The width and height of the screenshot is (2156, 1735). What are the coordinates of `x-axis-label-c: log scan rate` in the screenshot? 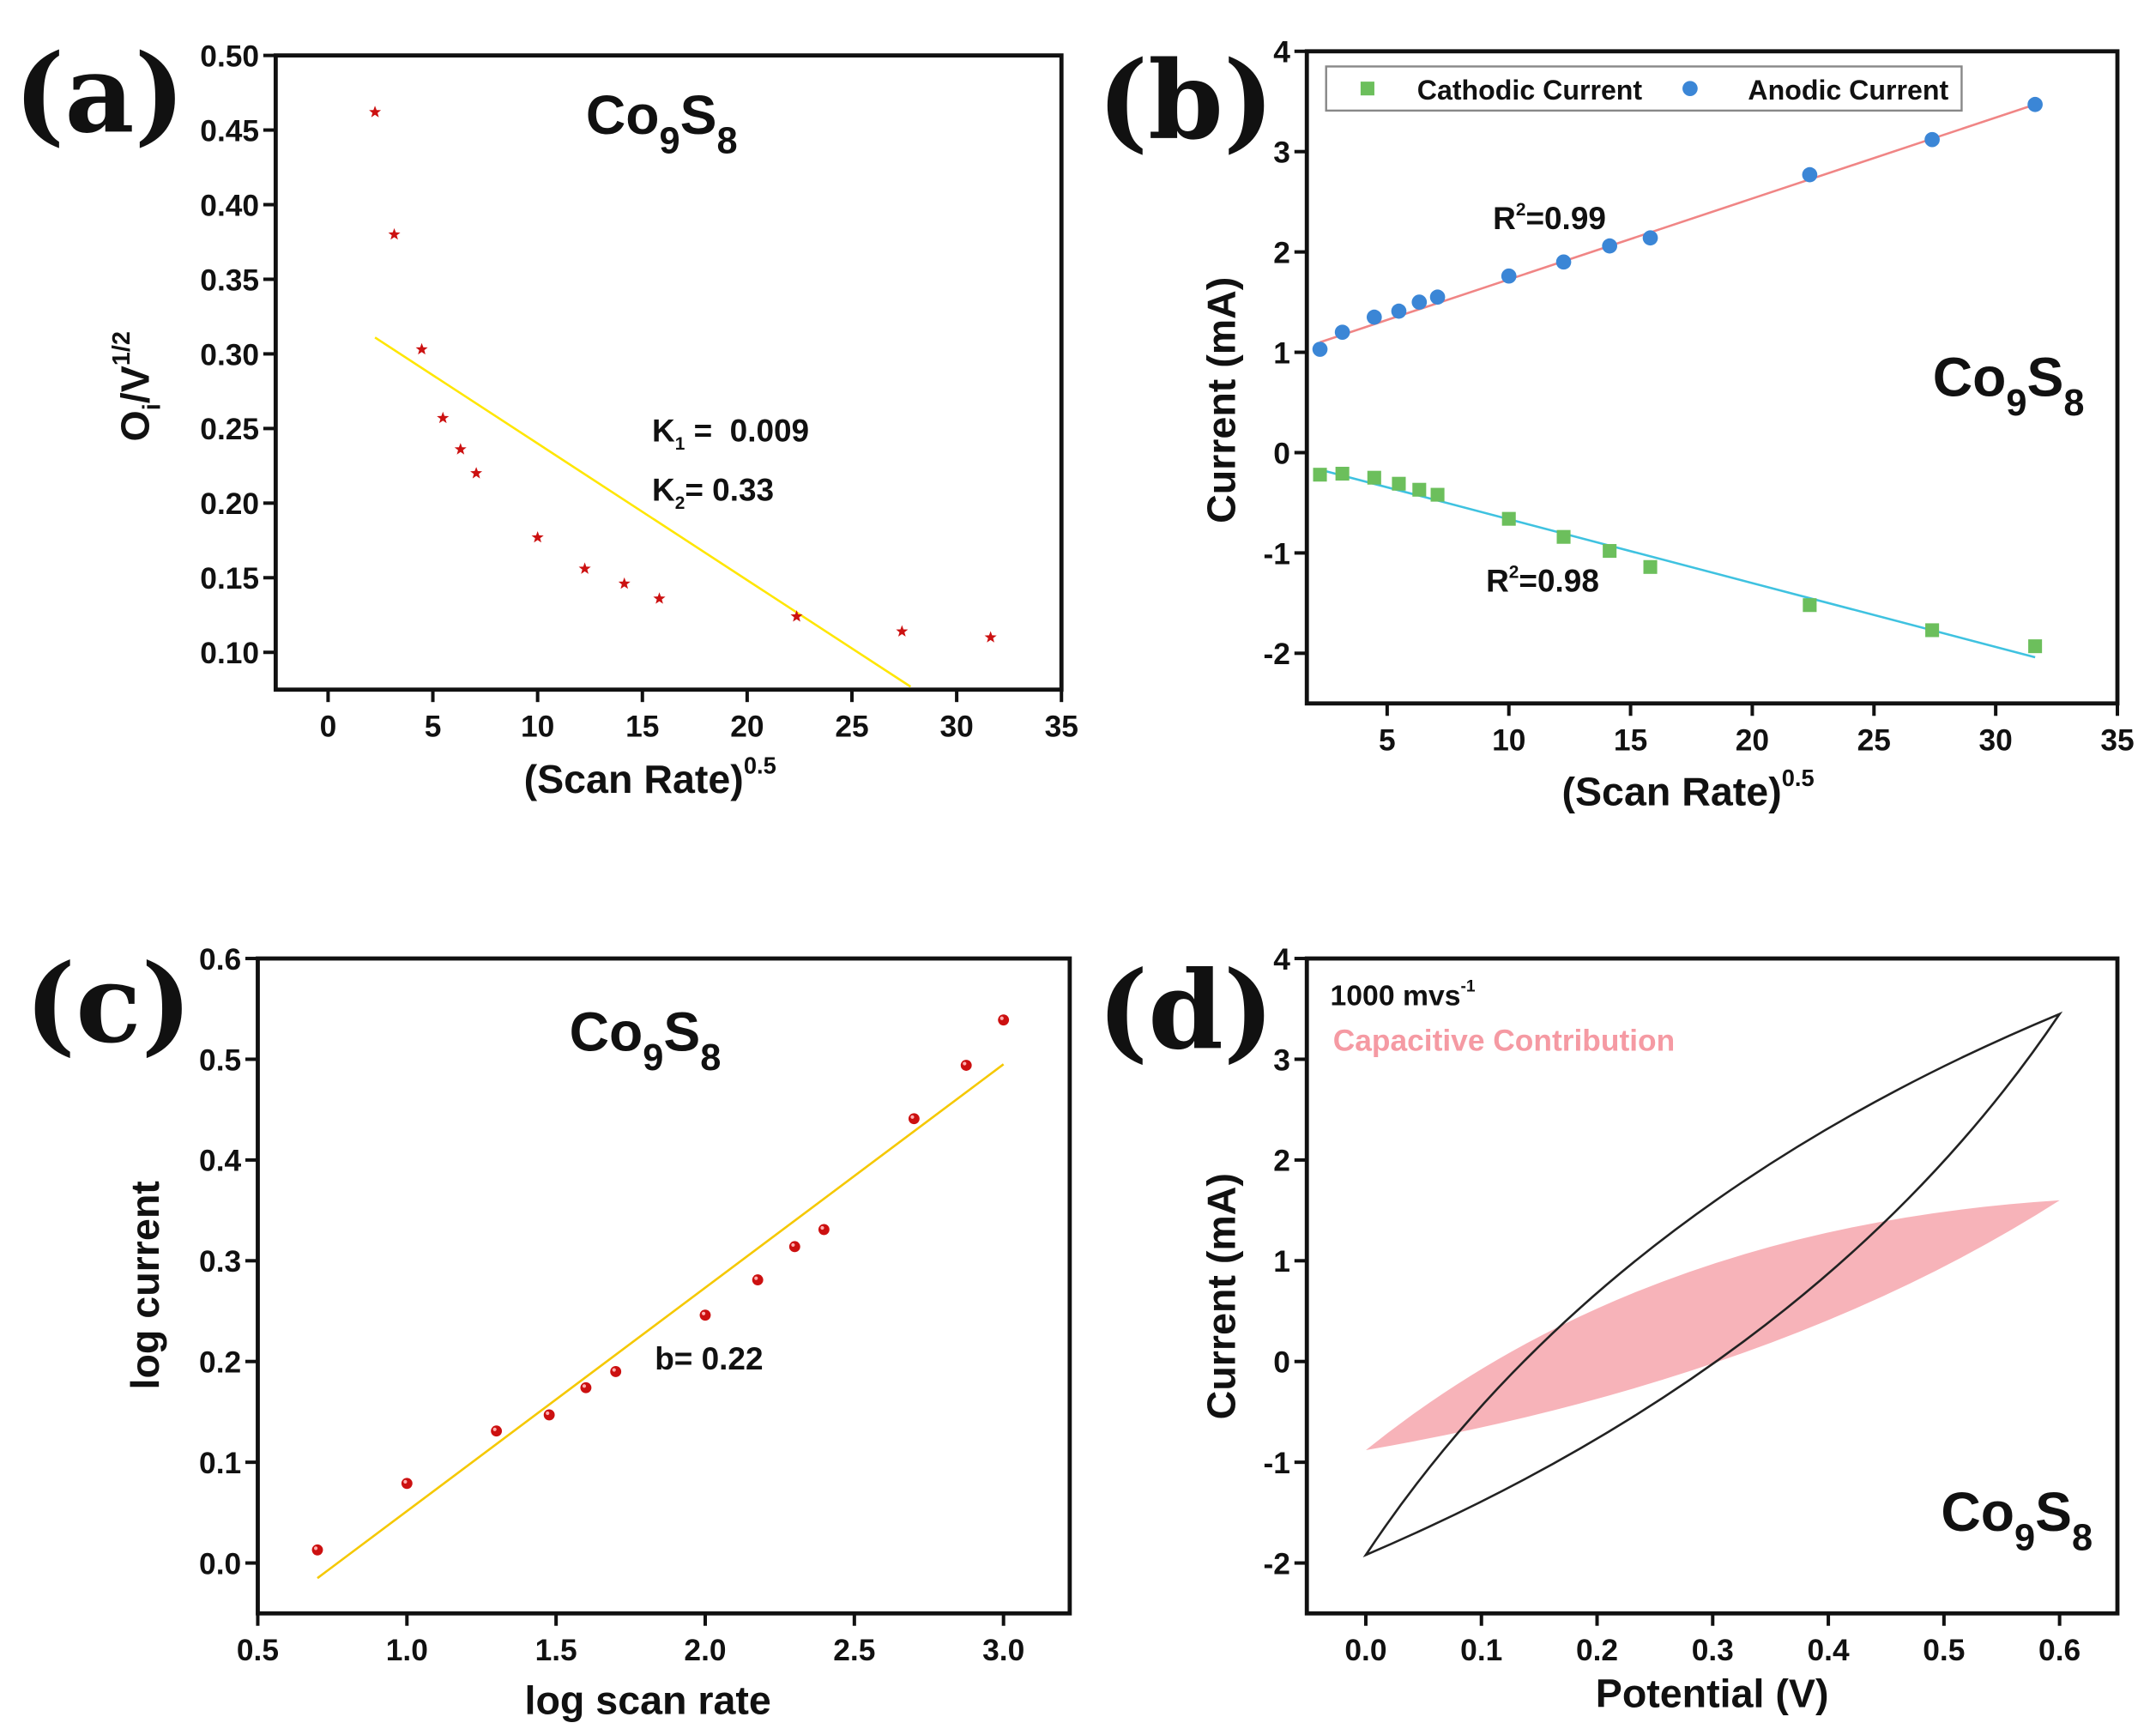 It's located at (648, 1700).